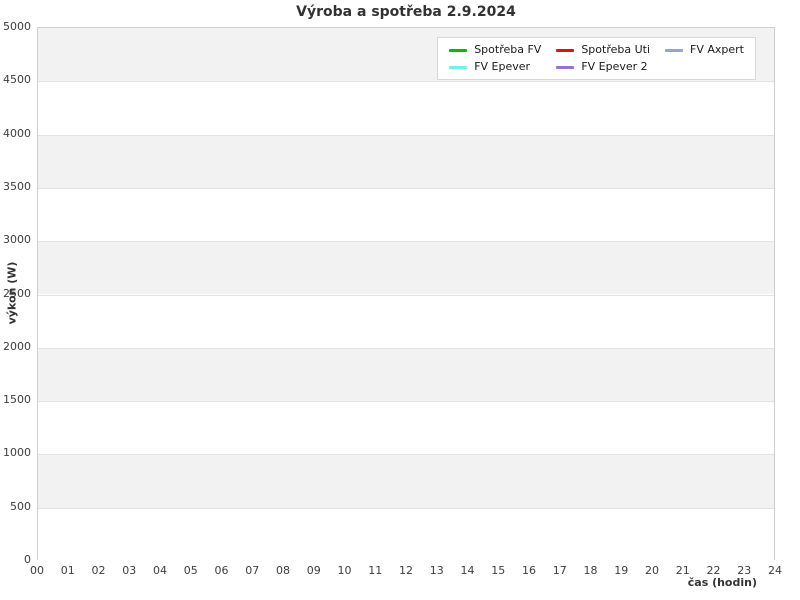 This screenshot has height=600, width=800. Describe the element at coordinates (621, 570) in the screenshot. I see `x-tick-label: 19` at that location.